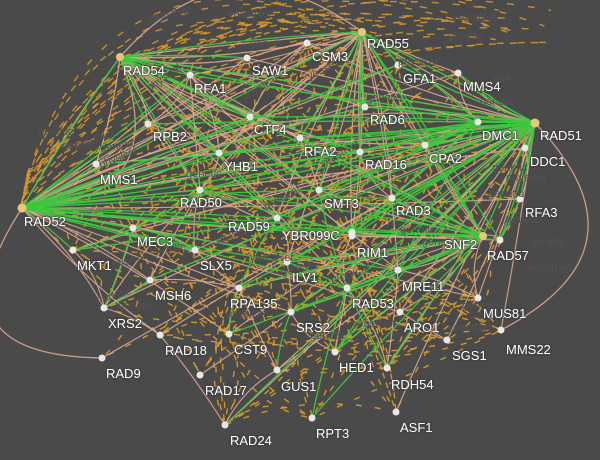 This screenshot has width=600, height=460. What do you see at coordinates (251, 440) in the screenshot?
I see `node-label-rad24: RAD24` at bounding box center [251, 440].